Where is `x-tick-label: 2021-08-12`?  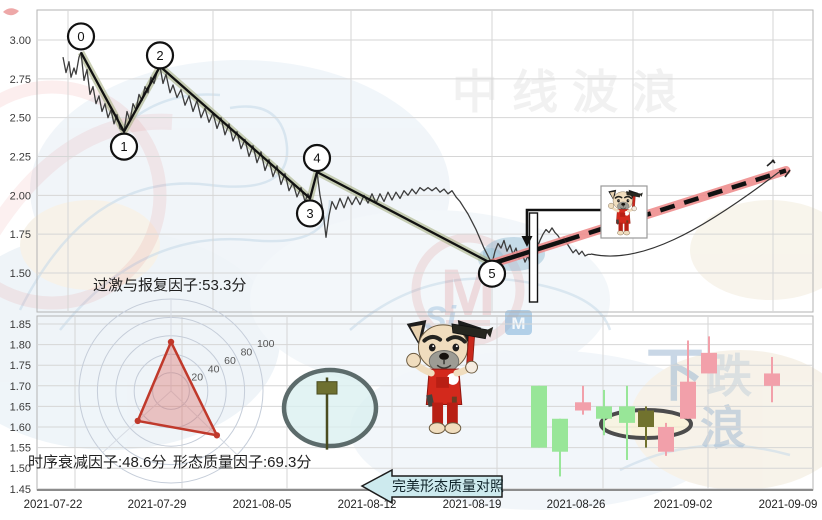
x-tick-label: 2021-08-12 is located at coordinates (367, 505).